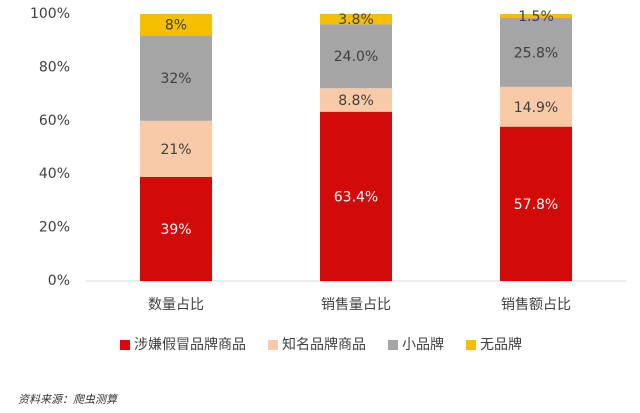 This screenshot has width=640, height=413. I want to click on data-label: 8.8%, so click(356, 101).